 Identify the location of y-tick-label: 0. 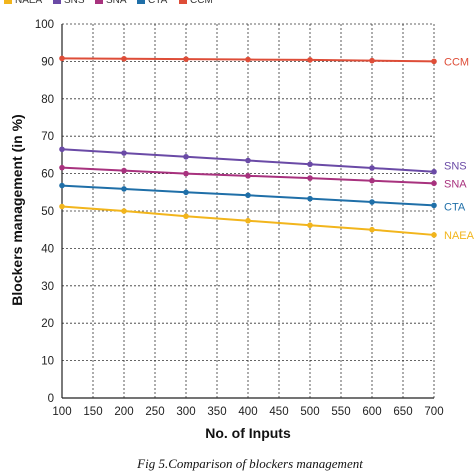
(51, 399).